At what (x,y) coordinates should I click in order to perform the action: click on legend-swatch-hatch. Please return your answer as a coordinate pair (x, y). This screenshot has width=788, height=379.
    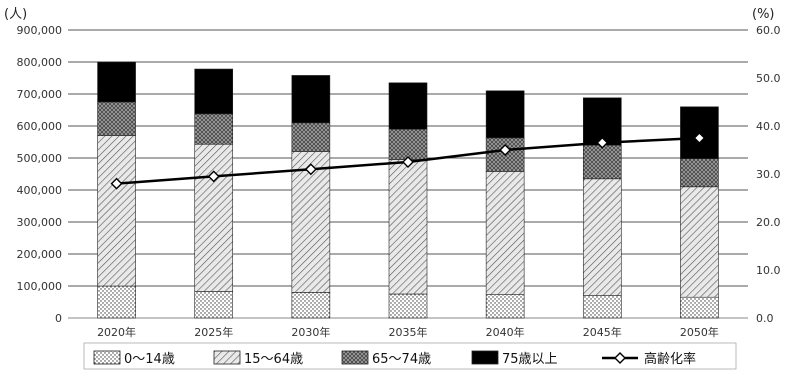
    Looking at the image, I should click on (227, 357).